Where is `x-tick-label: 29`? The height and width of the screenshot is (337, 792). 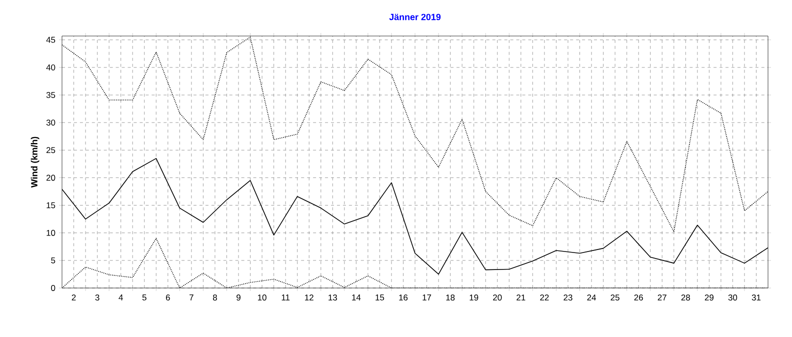
x-tick-label: 29 is located at coordinates (709, 297).